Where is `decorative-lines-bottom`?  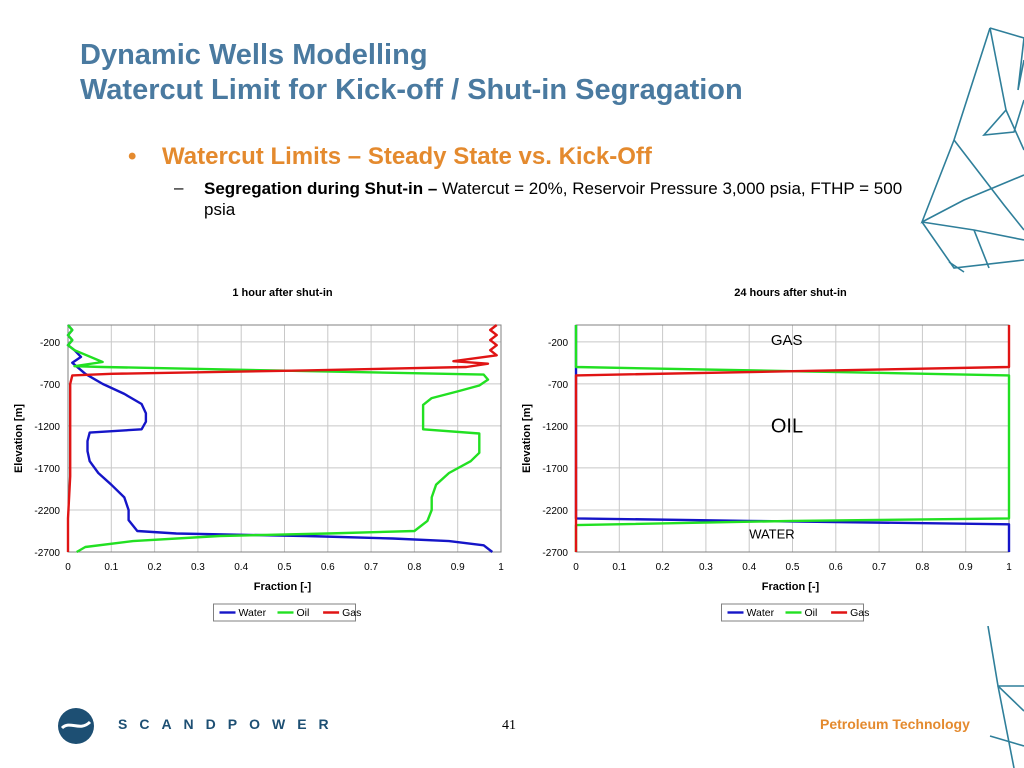 decorative-lines-bottom is located at coordinates (1005, 697).